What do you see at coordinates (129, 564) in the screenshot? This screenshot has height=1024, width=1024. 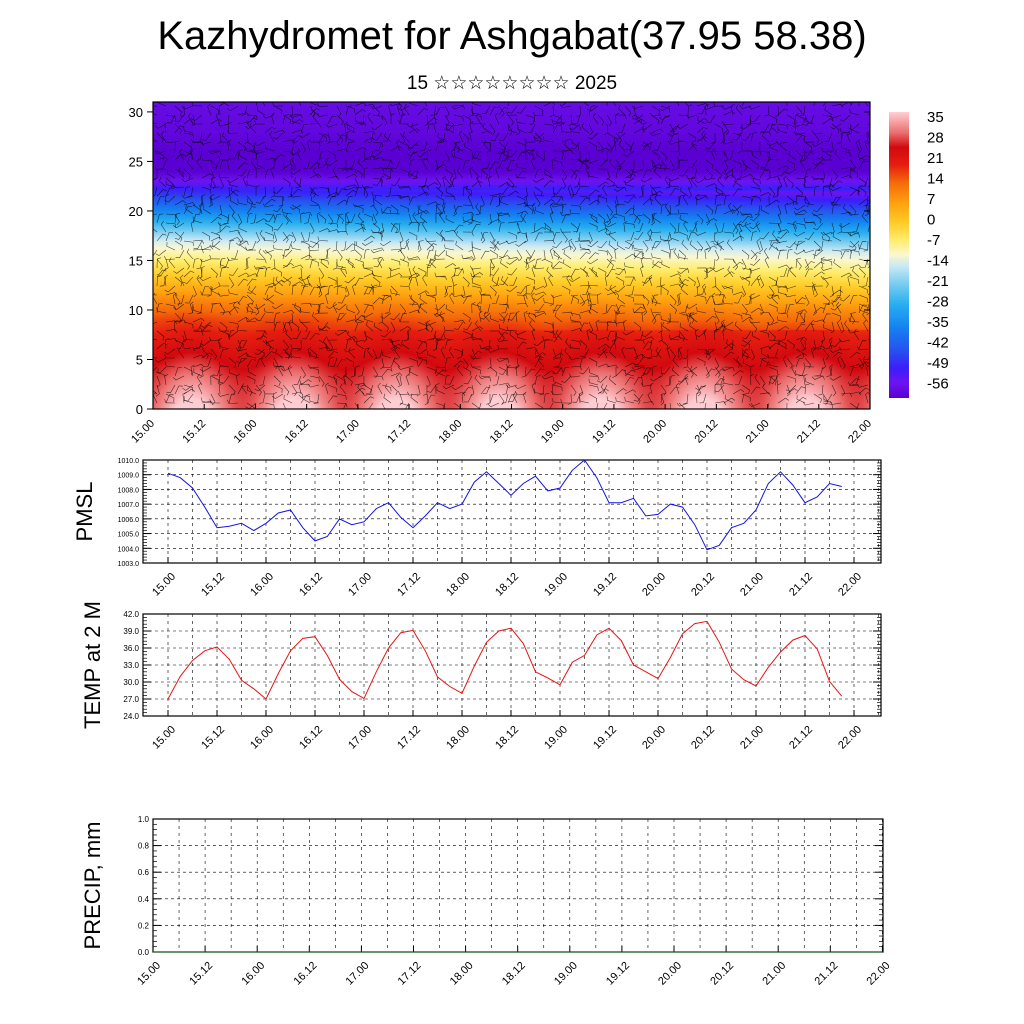 I see `y-tick-label: 1003.0` at bounding box center [129, 564].